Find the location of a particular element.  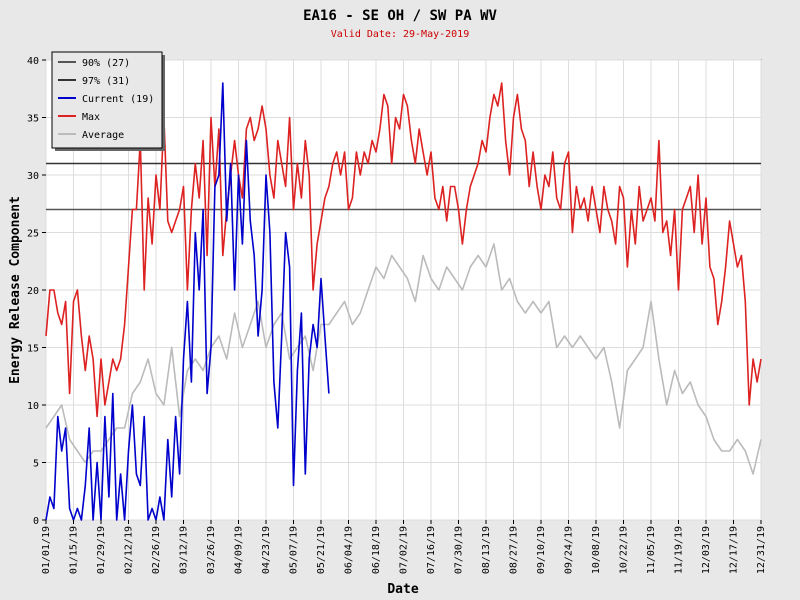

x-tick-label: 03/12/19 is located at coordinates (184, 550).